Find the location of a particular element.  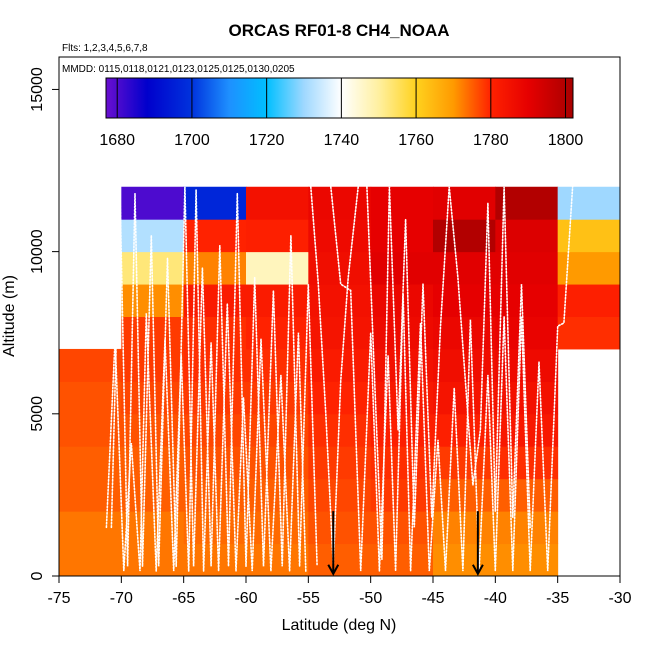

x-tick-label: -35 is located at coordinates (557, 598).